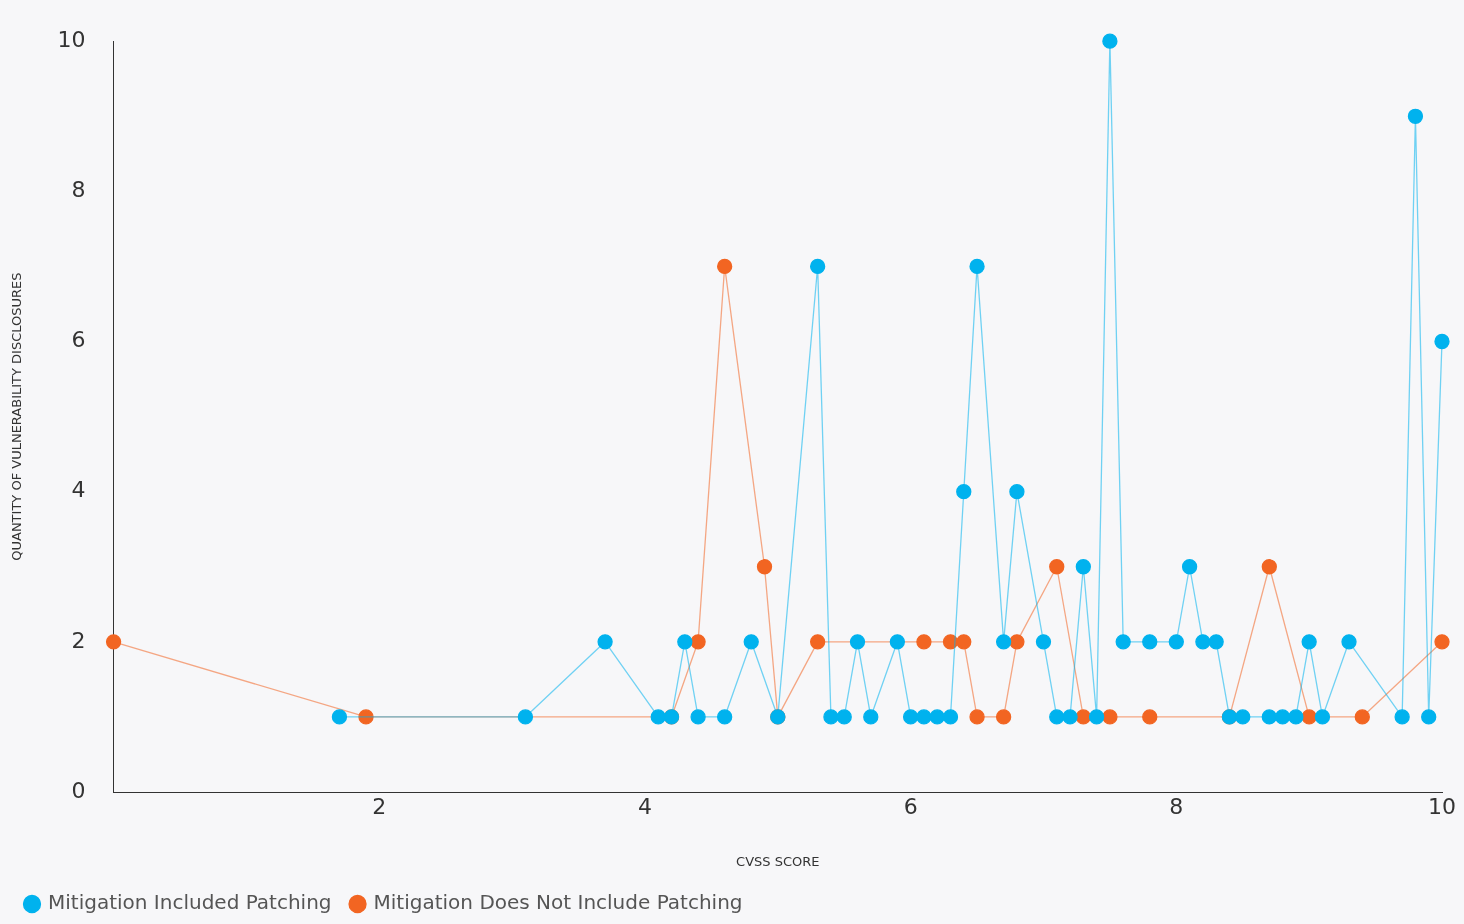 This screenshot has height=924, width=1464. I want to click on legend-label: Mitigation Does Not Include Patching, so click(558, 902).